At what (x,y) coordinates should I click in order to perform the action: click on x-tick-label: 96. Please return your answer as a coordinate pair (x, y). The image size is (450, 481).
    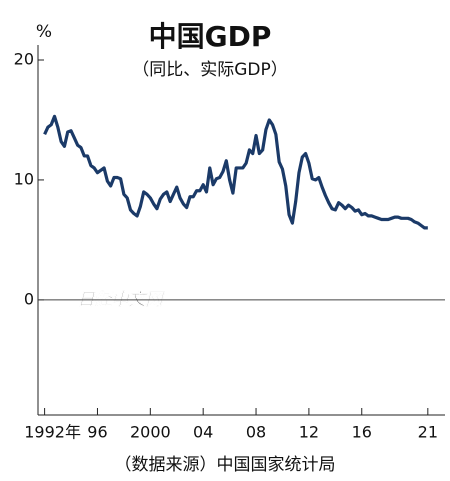
    Looking at the image, I should click on (97, 432).